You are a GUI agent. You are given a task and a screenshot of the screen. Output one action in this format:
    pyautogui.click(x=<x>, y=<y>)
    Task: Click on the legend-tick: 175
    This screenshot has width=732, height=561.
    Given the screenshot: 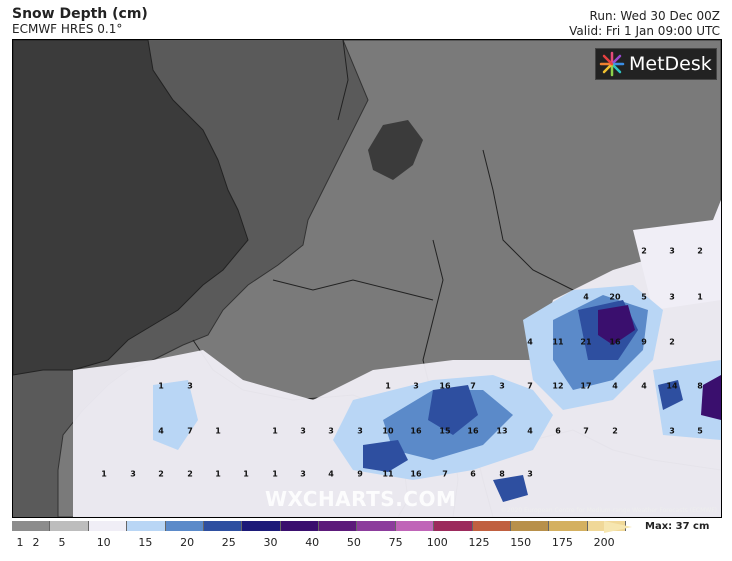 What is the action you would take?
    pyautogui.click(x=562, y=542)
    